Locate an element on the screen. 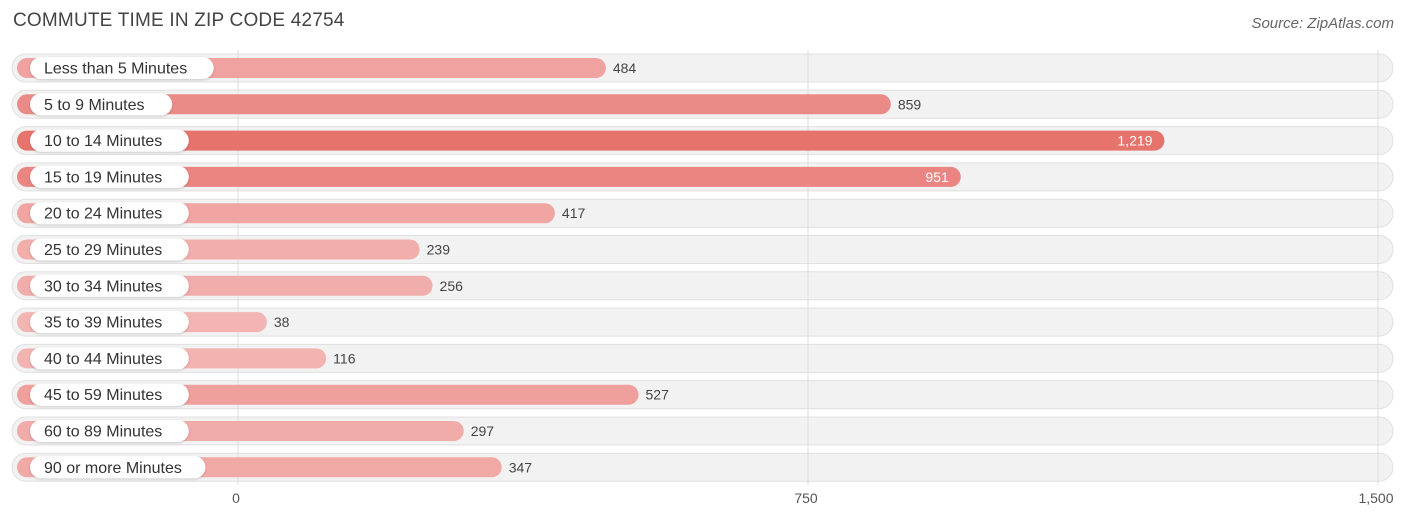 The width and height of the screenshot is (1406, 522). x-tick-label: 750 is located at coordinates (806, 498).